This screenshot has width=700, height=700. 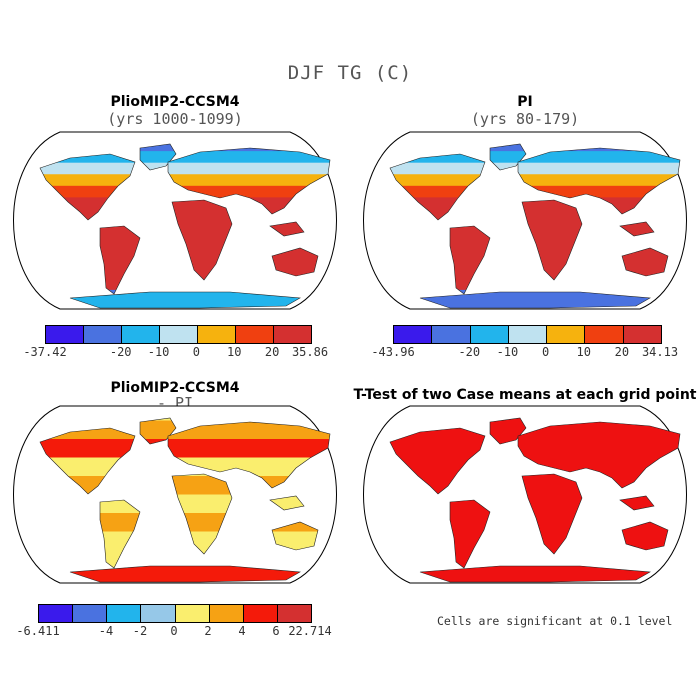 What do you see at coordinates (599, 455) in the screenshot?
I see `landmass-eurasia` at bounding box center [599, 455].